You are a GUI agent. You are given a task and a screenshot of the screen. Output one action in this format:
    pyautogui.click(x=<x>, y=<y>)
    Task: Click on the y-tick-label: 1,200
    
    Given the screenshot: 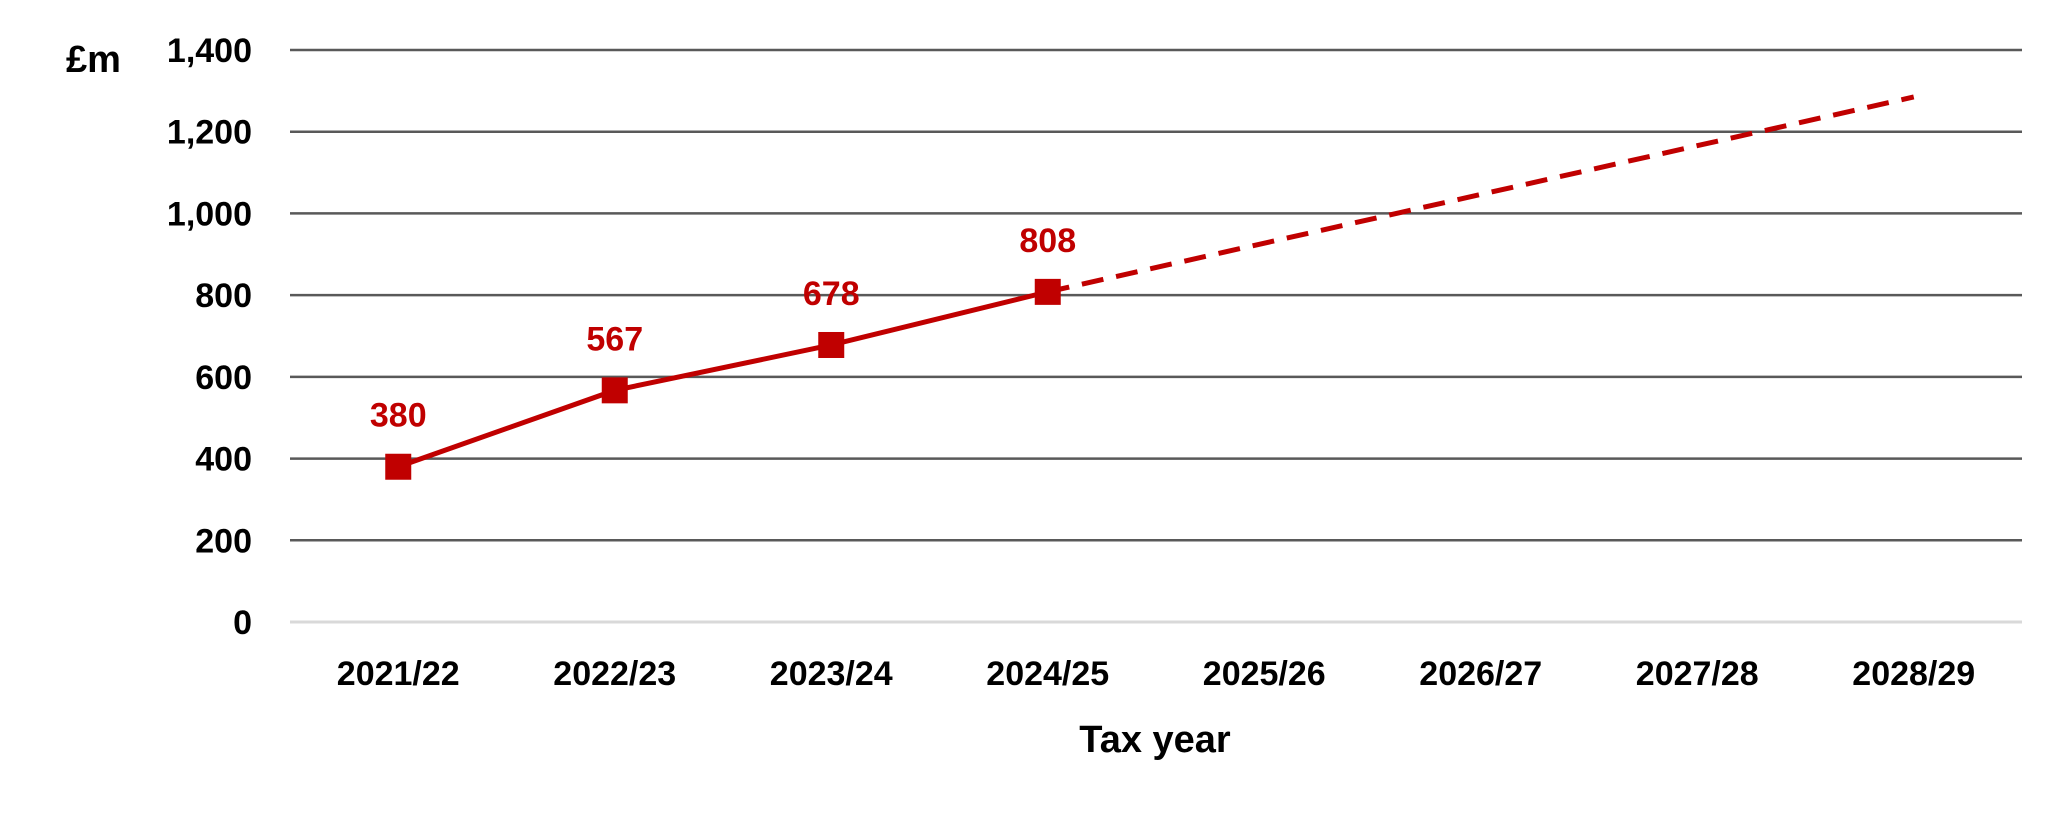 What is the action you would take?
    pyautogui.click(x=209, y=133)
    